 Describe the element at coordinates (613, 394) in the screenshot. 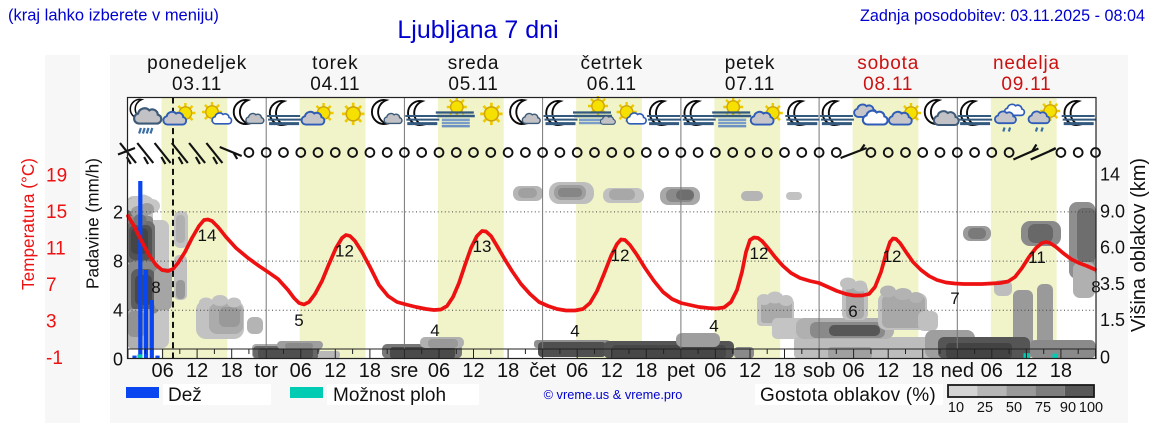

I see `svg-text: © vreme.us & vreme.pro` at that location.